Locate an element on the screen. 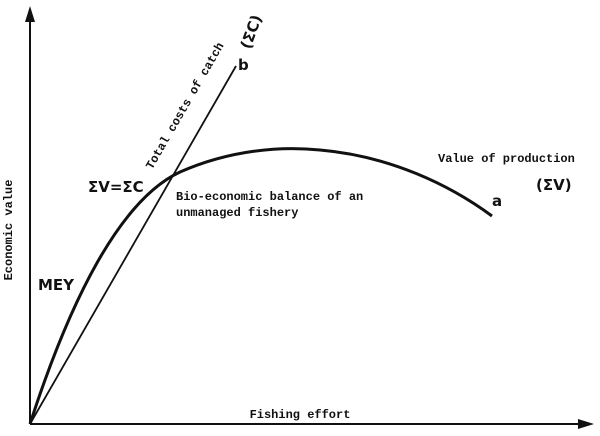  y-axis-label: Economic value is located at coordinates (9, 230).